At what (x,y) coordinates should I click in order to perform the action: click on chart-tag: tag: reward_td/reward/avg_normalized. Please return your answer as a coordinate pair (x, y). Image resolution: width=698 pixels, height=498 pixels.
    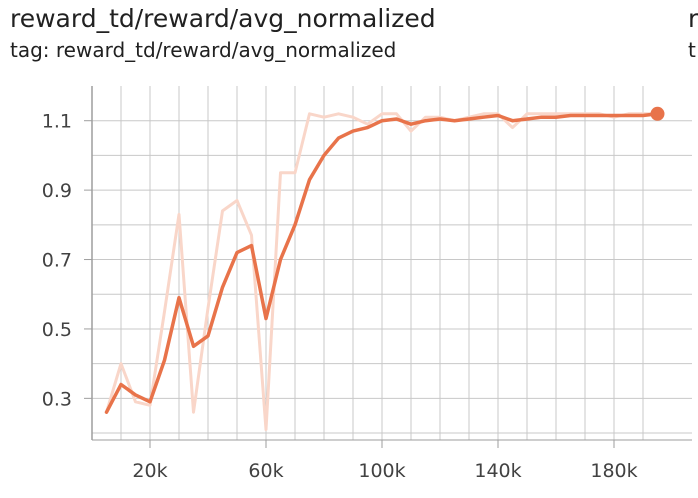
    Looking at the image, I should click on (203, 50).